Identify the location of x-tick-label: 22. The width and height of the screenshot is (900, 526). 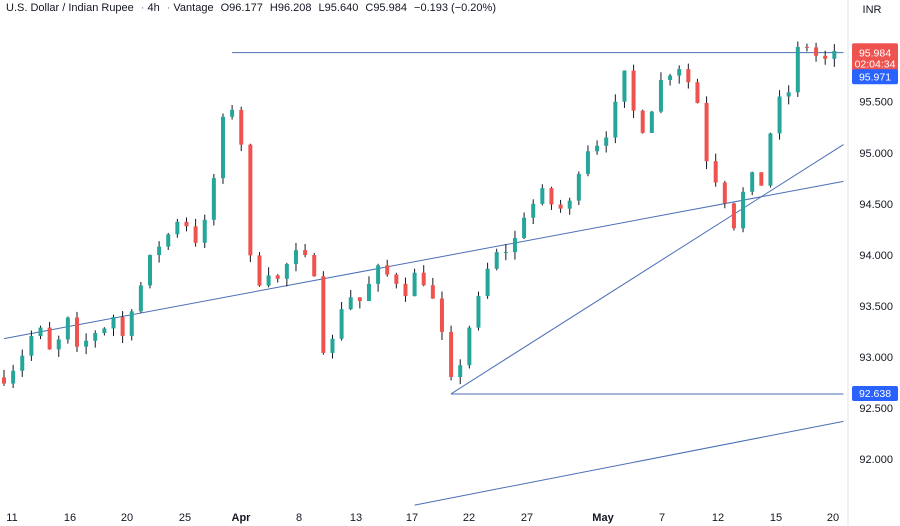
(469, 518).